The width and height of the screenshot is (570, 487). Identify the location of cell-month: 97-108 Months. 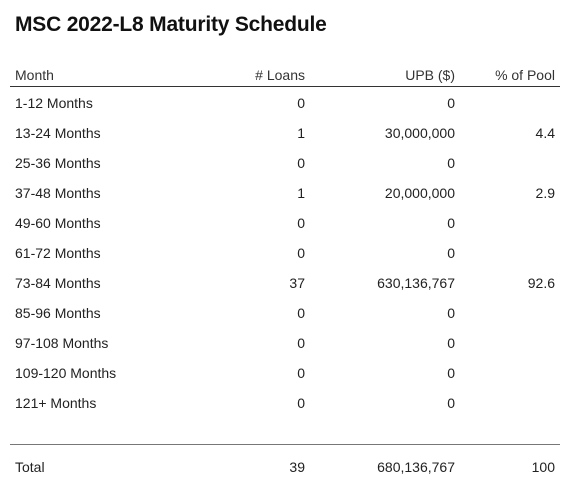
(62, 343).